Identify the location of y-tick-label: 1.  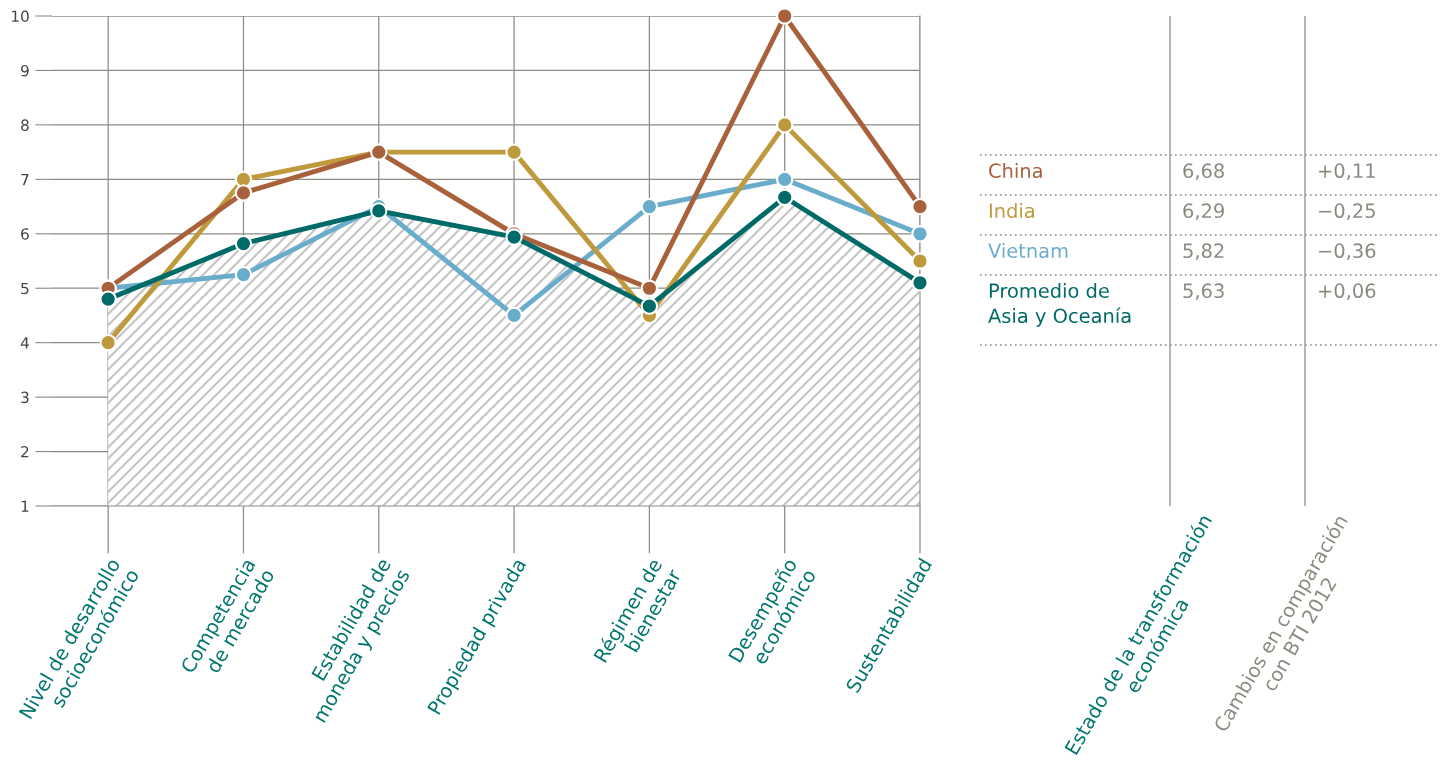
(25, 506).